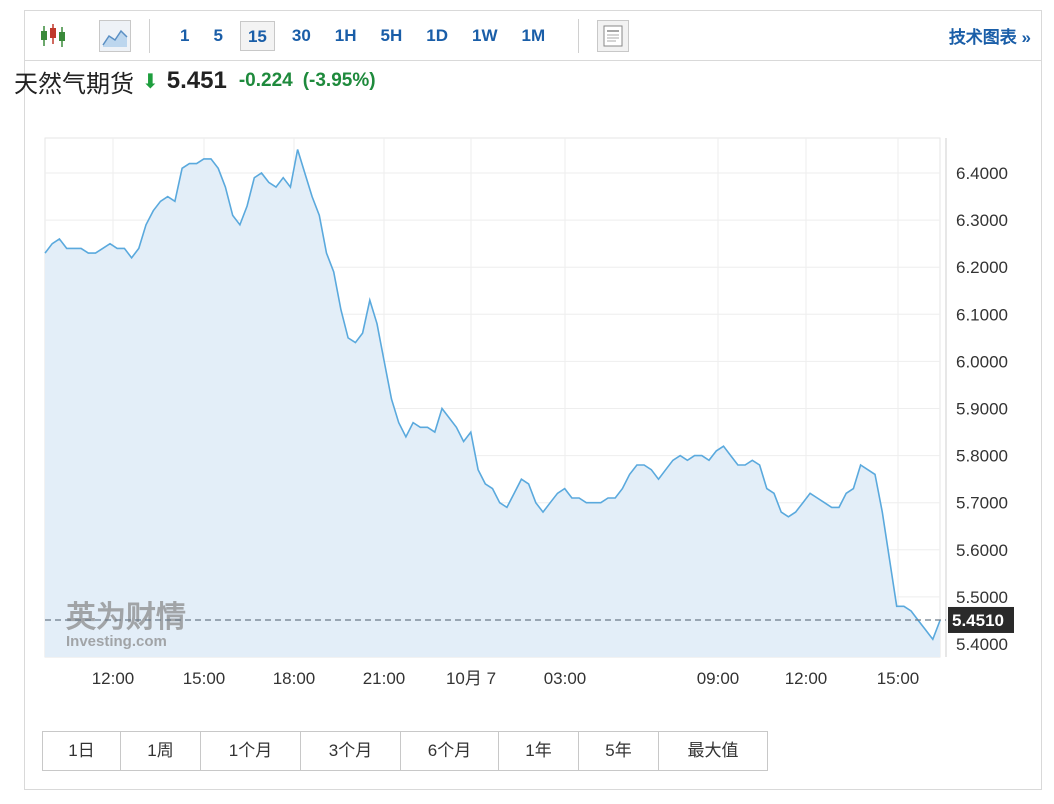 The image size is (1054, 804). Describe the element at coordinates (613, 36) in the screenshot. I see `document-icon` at that location.